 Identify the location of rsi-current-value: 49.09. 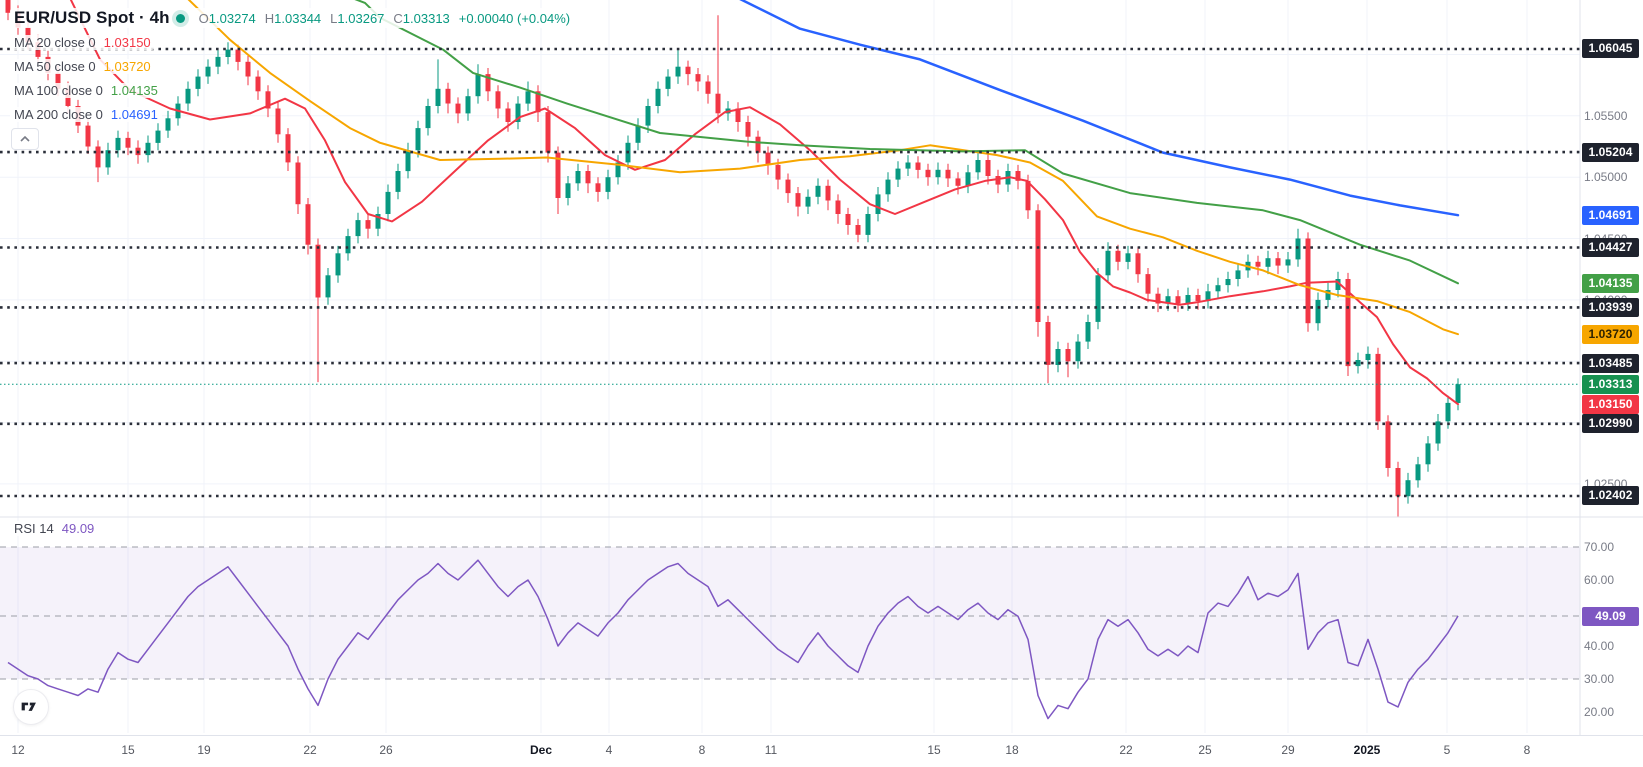
(78, 528).